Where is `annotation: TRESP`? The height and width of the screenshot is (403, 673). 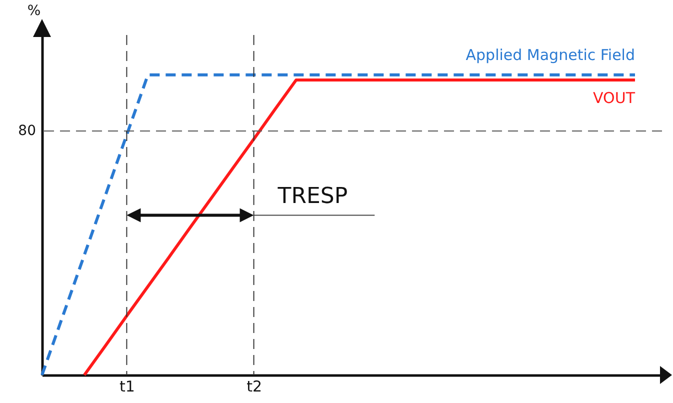 annotation: TRESP is located at coordinates (312, 197).